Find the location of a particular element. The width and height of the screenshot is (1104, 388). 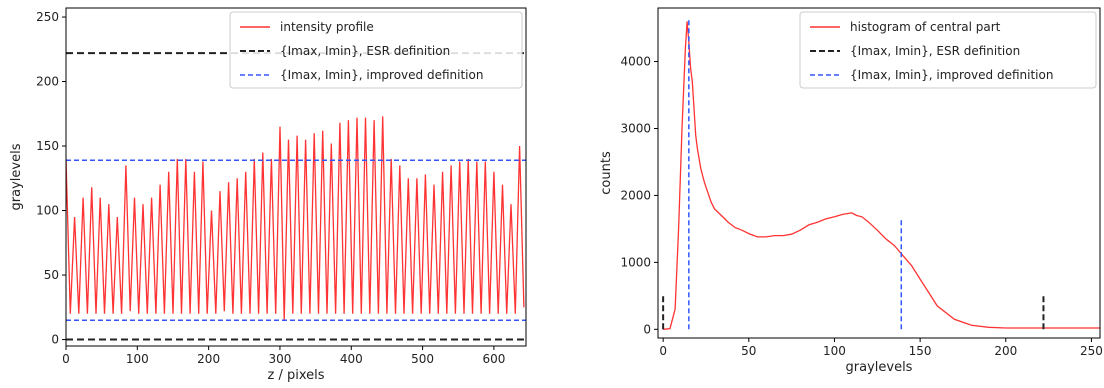

y-tick-label: 3000 is located at coordinates (635, 128).